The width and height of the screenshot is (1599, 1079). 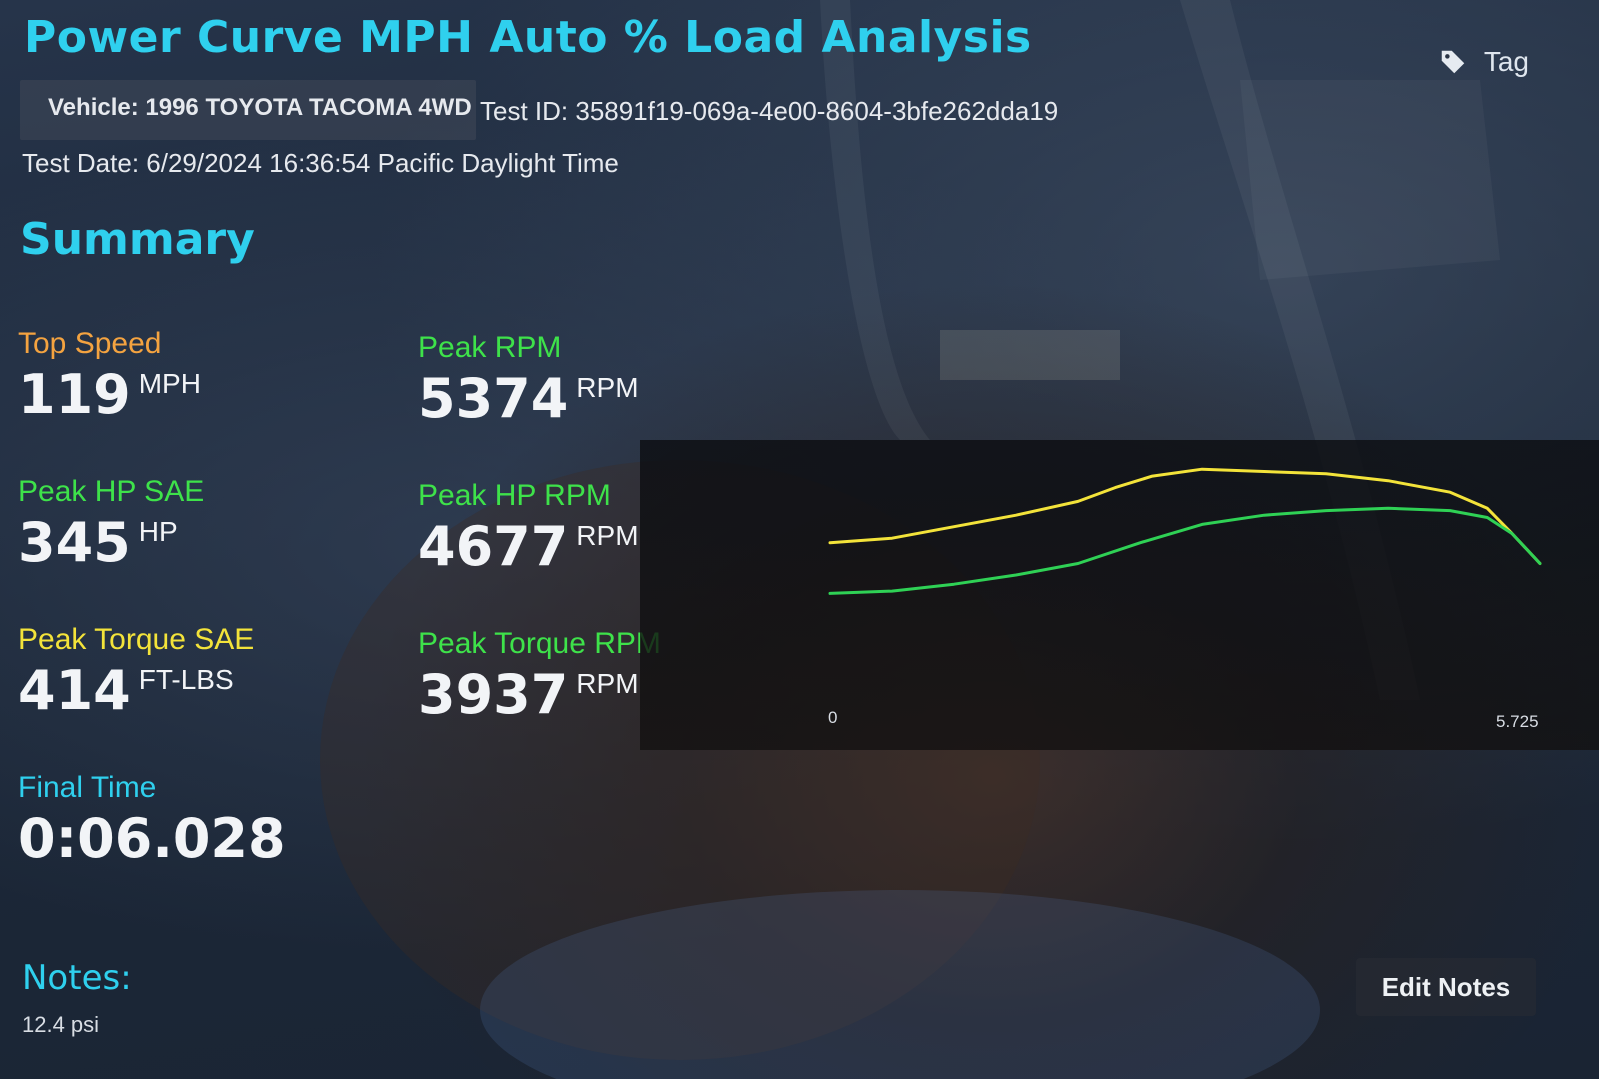 I want to click on summary-heading: Summary, so click(x=137, y=239).